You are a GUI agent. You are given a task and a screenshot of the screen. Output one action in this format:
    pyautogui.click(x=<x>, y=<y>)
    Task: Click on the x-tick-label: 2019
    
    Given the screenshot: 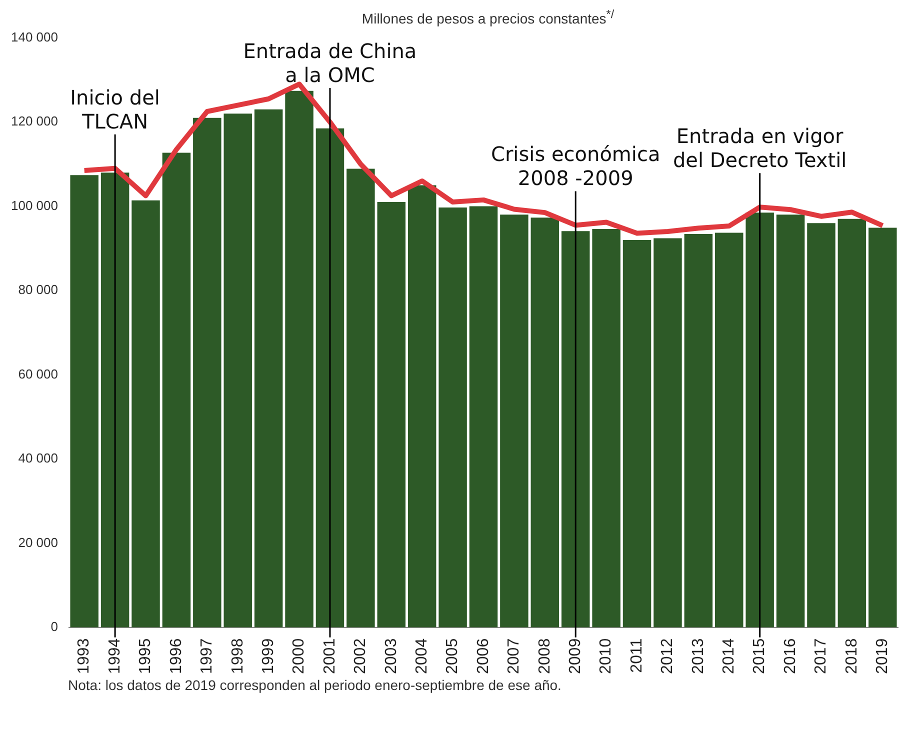 What is the action you would take?
    pyautogui.click(x=883, y=656)
    